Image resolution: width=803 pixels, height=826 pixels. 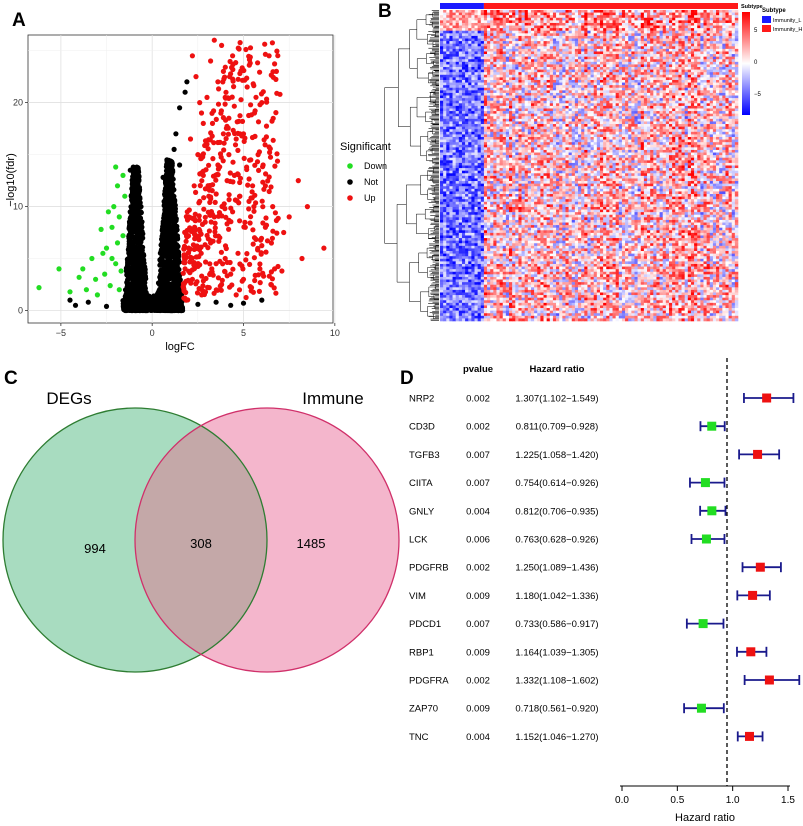 I want to click on panel-label-a: A, so click(x=19, y=20).